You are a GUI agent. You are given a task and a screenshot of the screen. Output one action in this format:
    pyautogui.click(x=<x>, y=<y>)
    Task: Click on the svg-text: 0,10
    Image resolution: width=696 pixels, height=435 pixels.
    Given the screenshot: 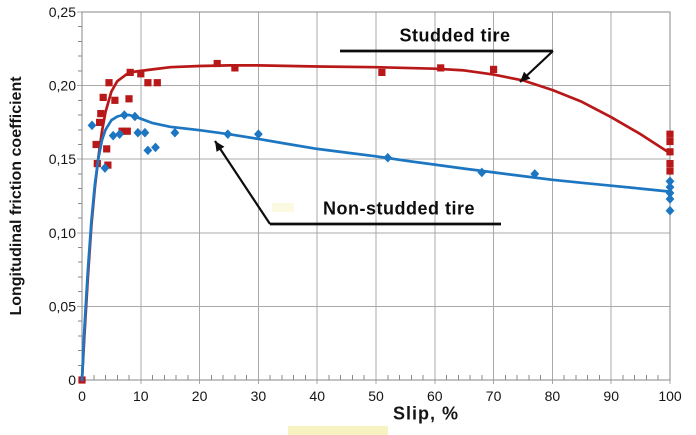 What is the action you would take?
    pyautogui.click(x=62, y=233)
    